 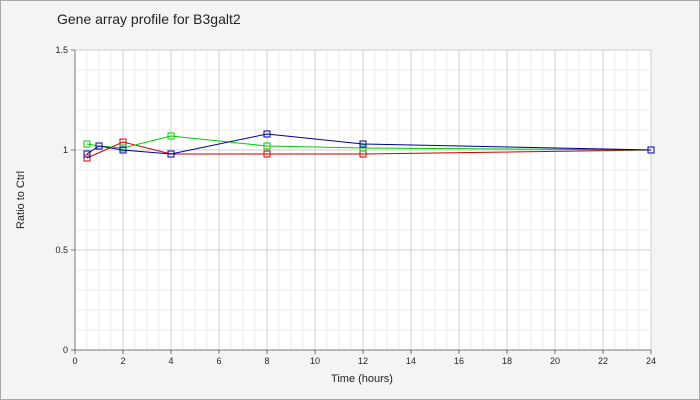 I want to click on x-tick-label: 22, so click(x=603, y=361).